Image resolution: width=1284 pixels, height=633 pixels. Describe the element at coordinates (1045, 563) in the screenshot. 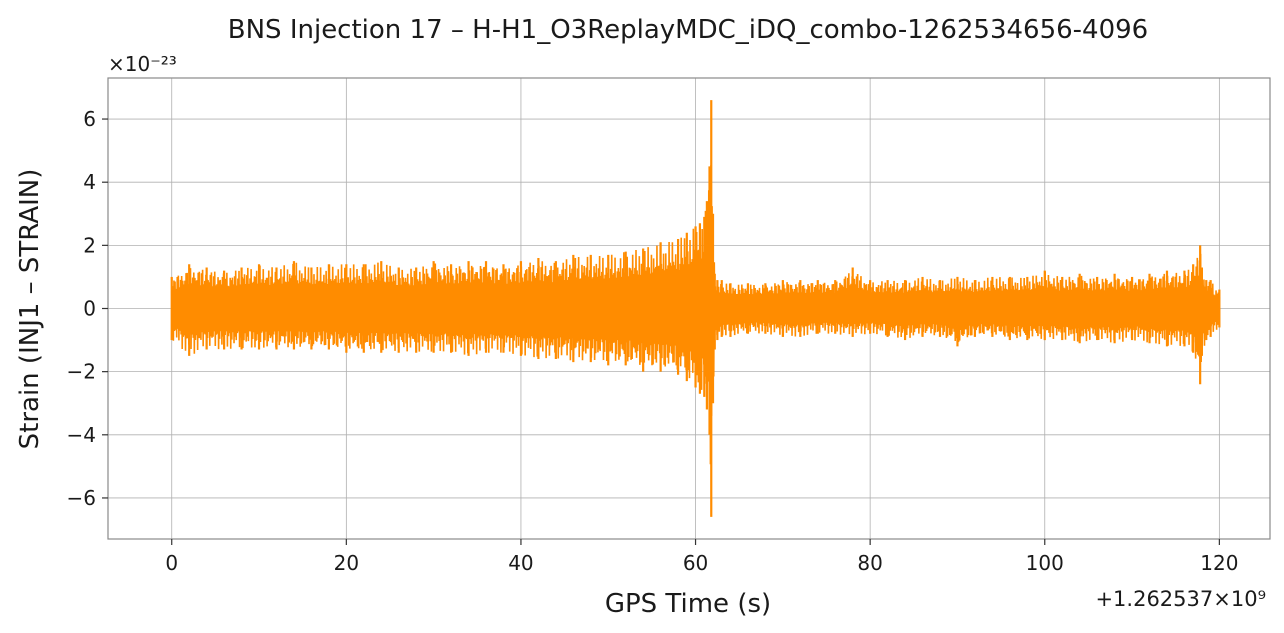

I see `x-tick-label: 100` at that location.